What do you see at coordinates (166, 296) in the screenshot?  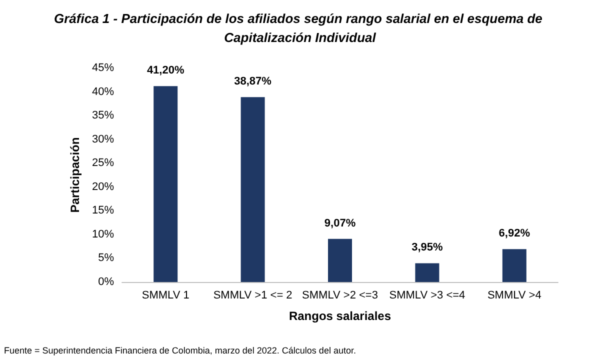 I see `x-tick-label: SMMLV 1` at bounding box center [166, 296].